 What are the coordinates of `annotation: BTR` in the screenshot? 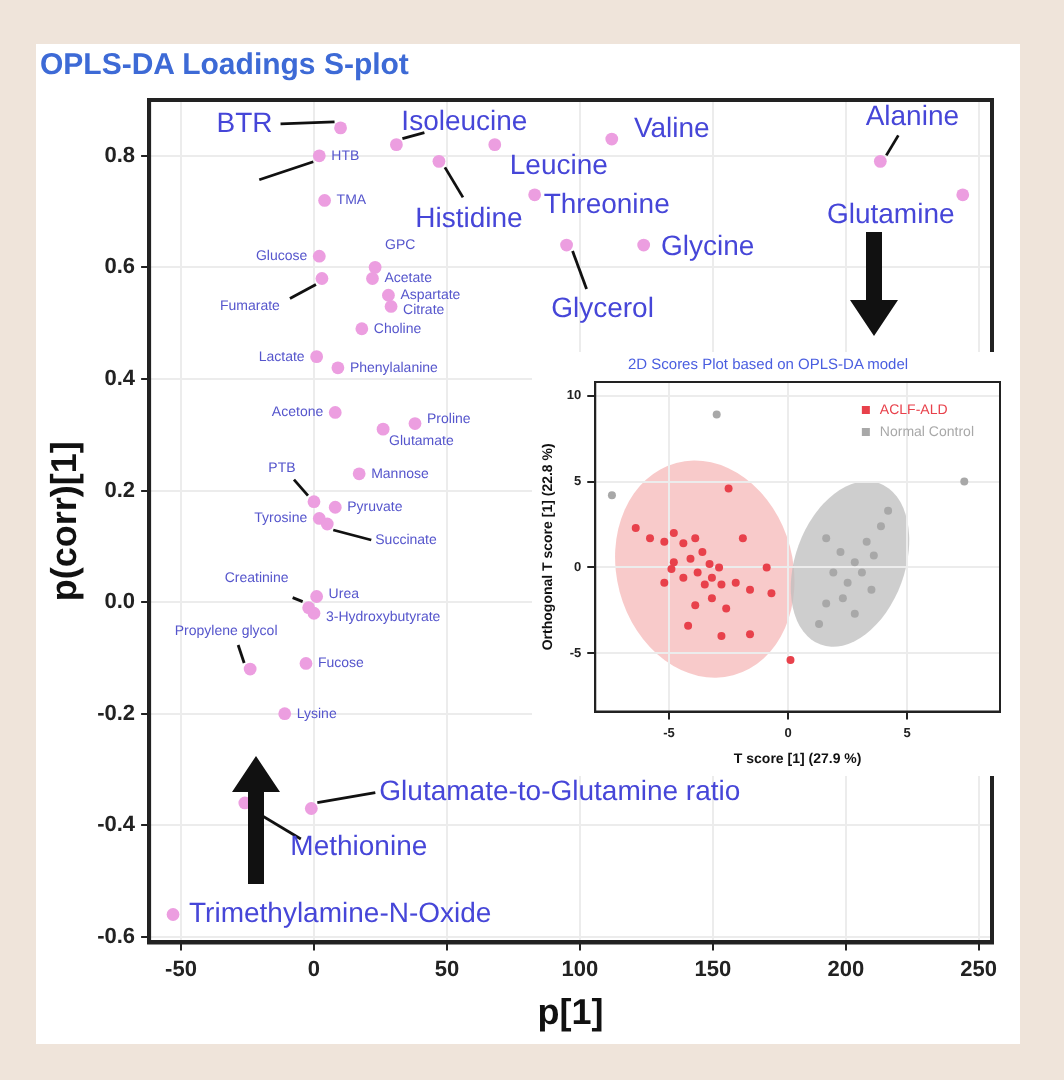 It's located at (244, 121).